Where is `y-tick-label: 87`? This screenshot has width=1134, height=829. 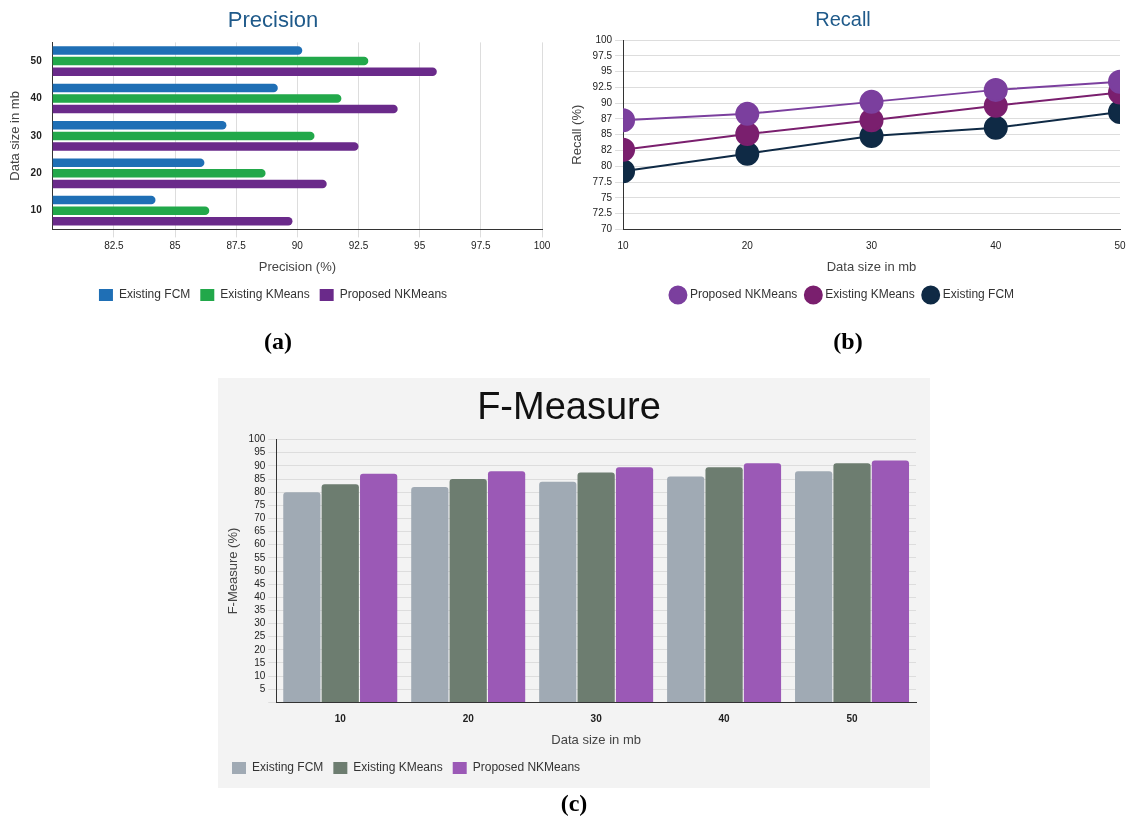 y-tick-label: 87 is located at coordinates (606, 118).